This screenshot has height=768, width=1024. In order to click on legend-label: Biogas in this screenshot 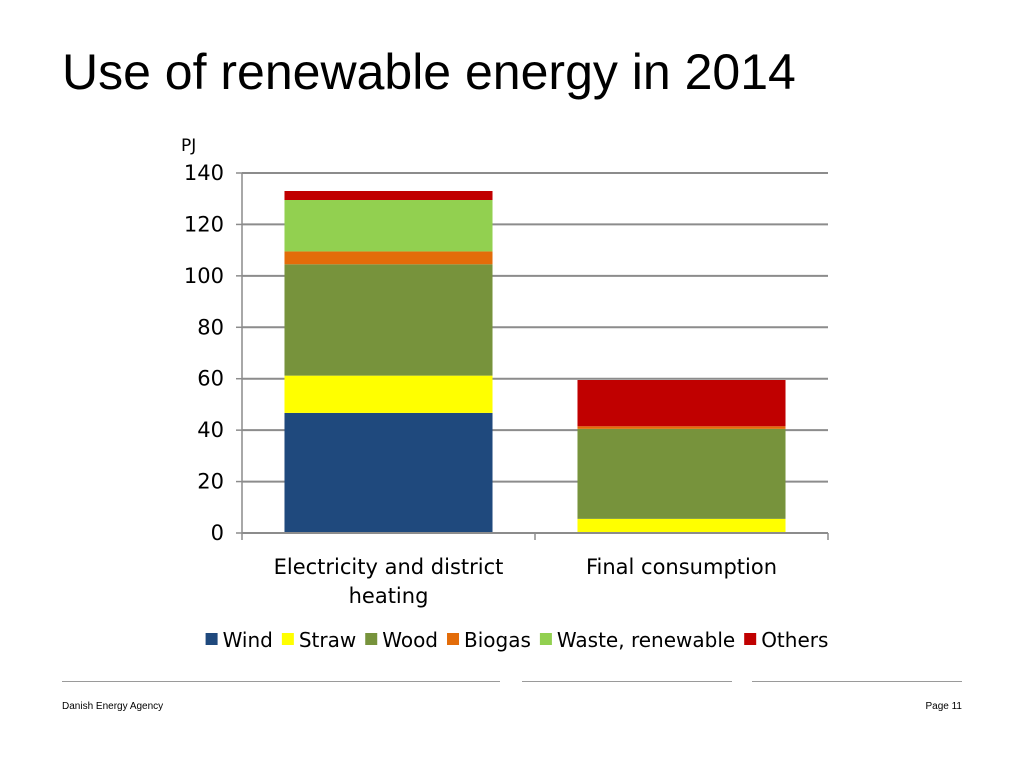, I will do `click(497, 640)`.